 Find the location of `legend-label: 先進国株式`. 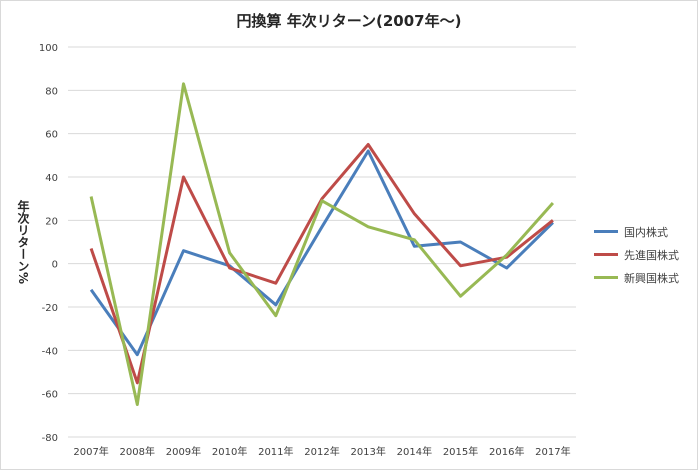

legend-label: 先進国株式 is located at coordinates (651, 255).